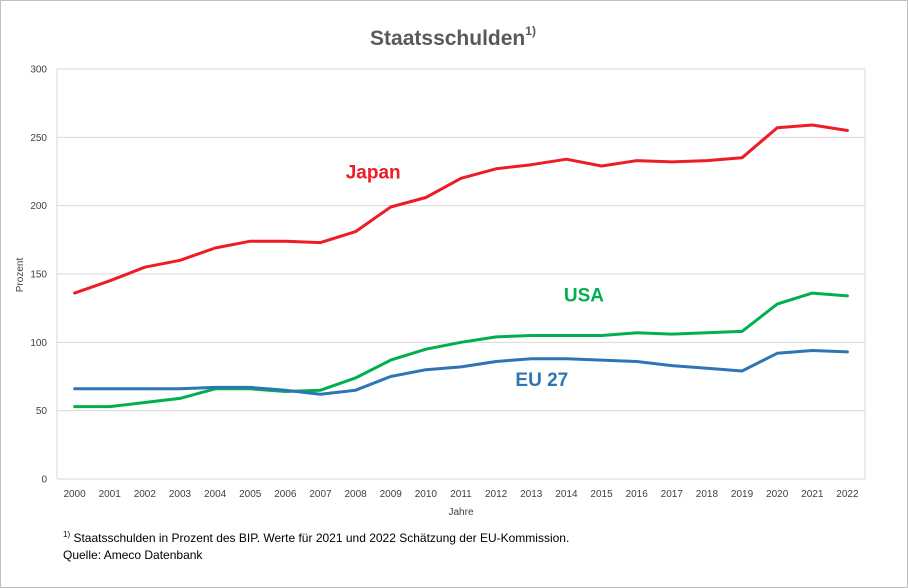 The height and width of the screenshot is (588, 908). What do you see at coordinates (373, 172) in the screenshot?
I see `series-label-japan: Japan` at bounding box center [373, 172].